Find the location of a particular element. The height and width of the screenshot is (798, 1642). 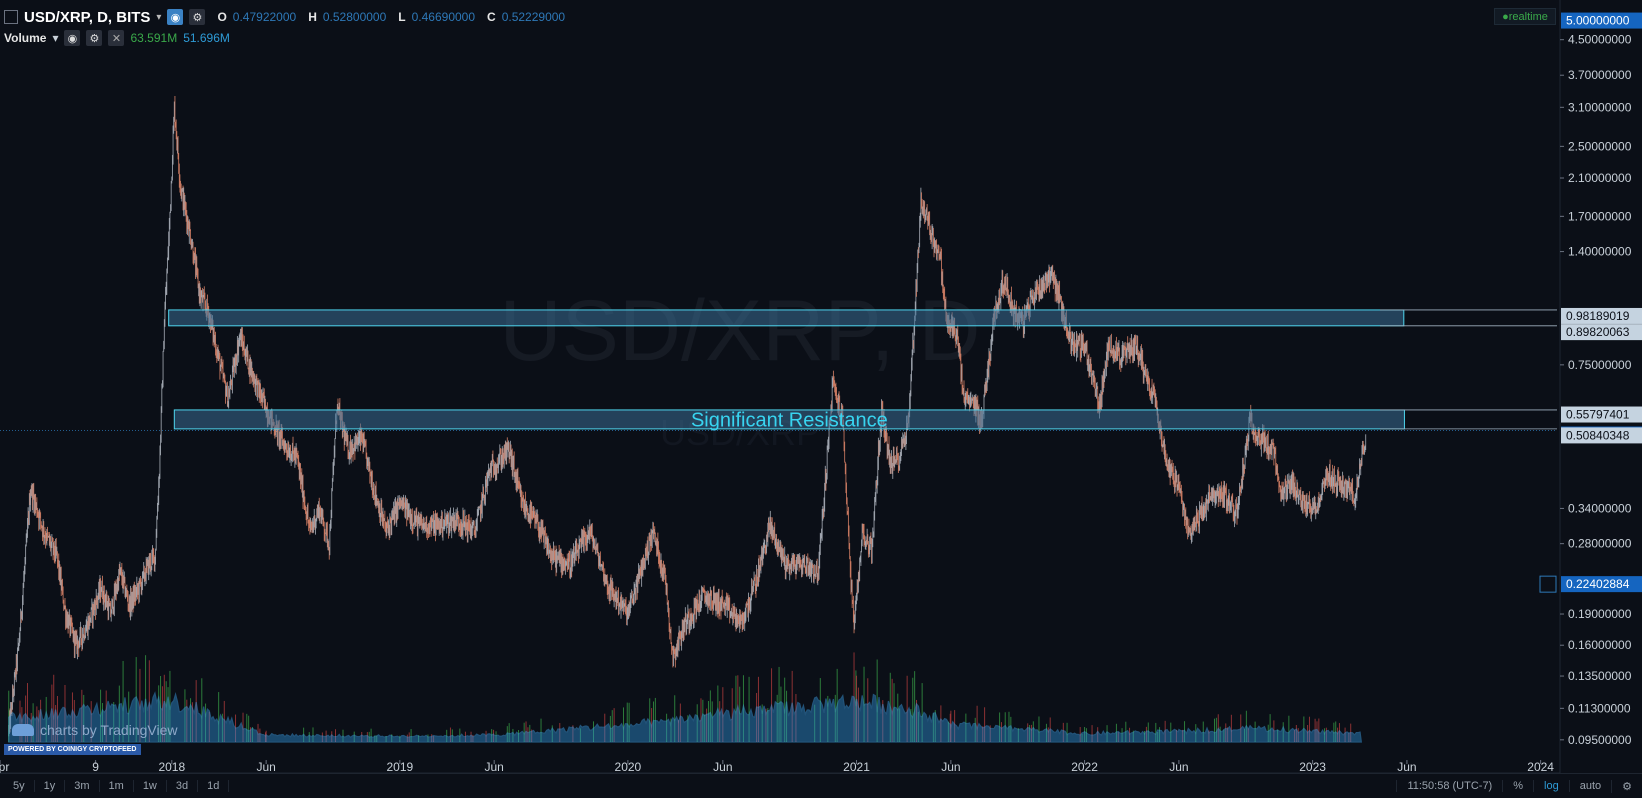

price-label: 0.22402884 is located at coordinates (1601, 584).